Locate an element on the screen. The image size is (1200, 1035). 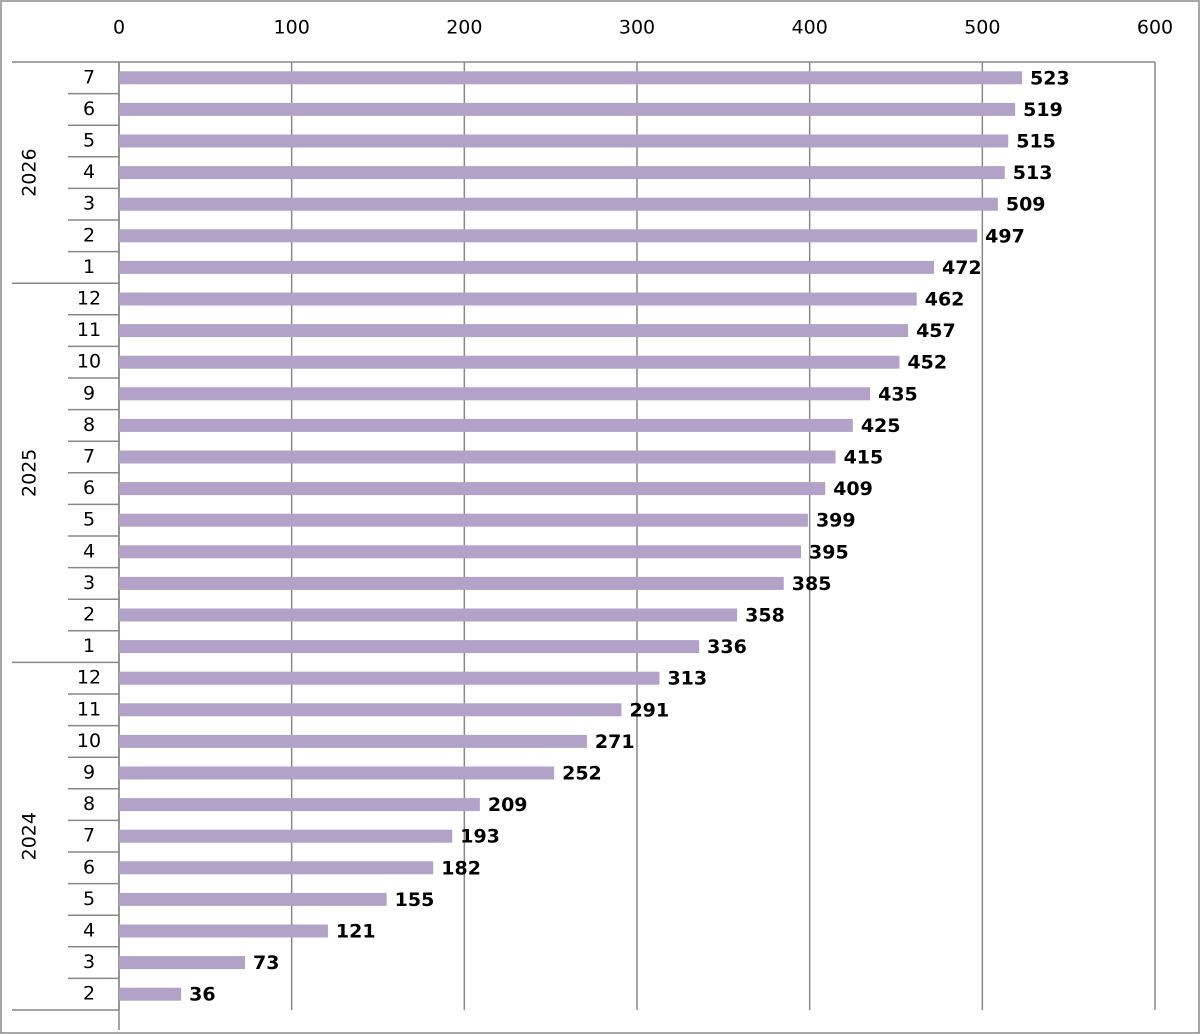
group-label: 2024 is located at coordinates (30, 836).